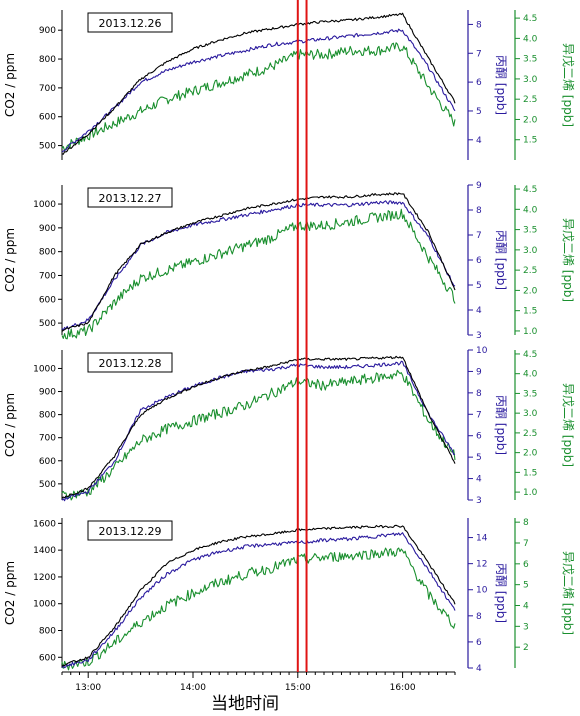 The height and width of the screenshot is (716, 580). I want to click on date-box: 2013.12.27, so click(130, 197).